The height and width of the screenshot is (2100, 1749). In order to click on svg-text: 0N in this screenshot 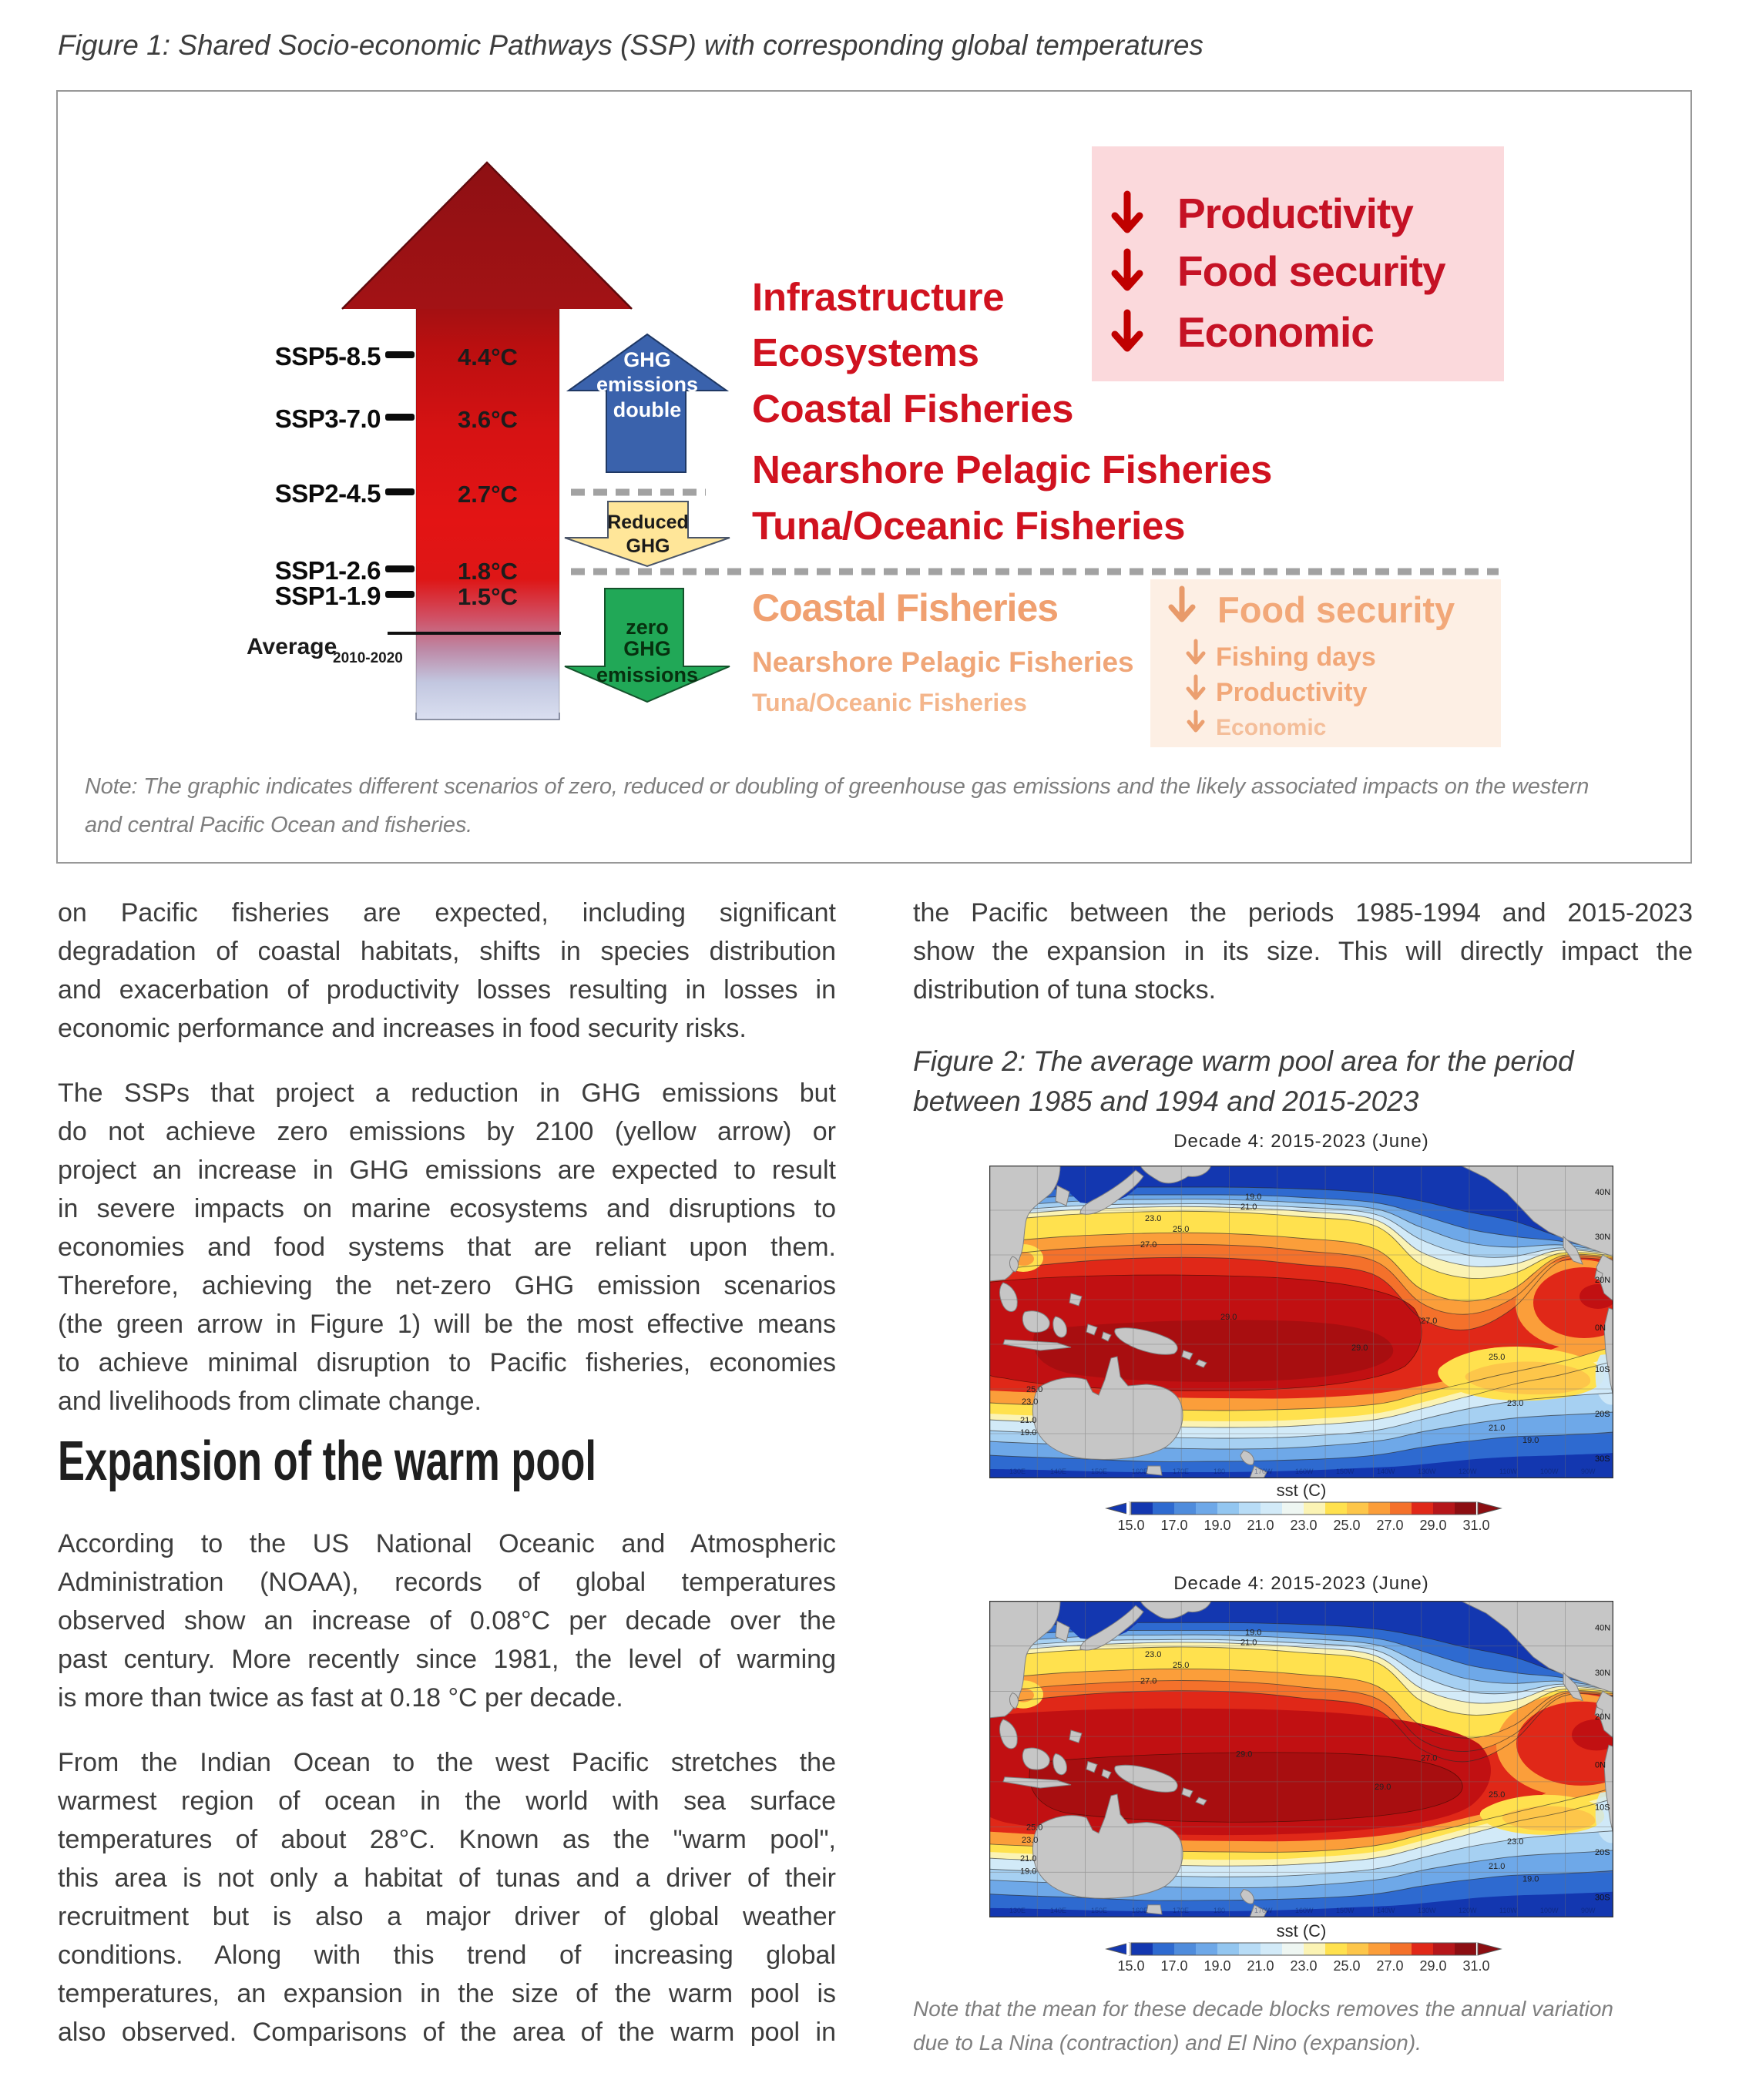, I will do `click(1600, 1328)`.